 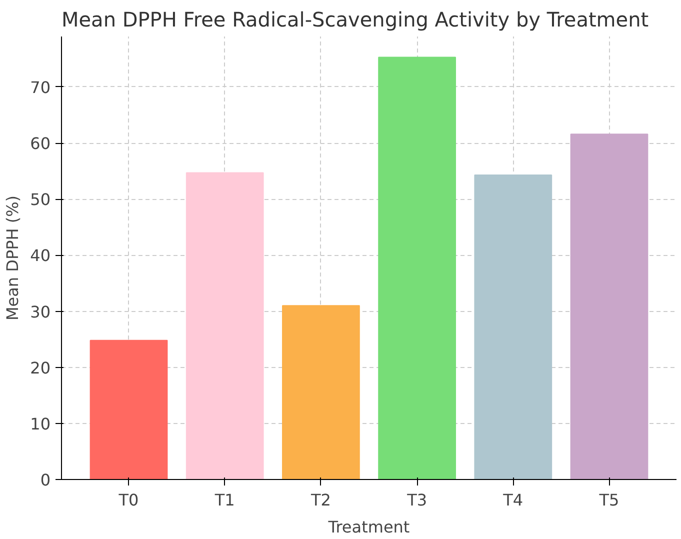 I want to click on x-tick-label: T2, so click(x=320, y=500).